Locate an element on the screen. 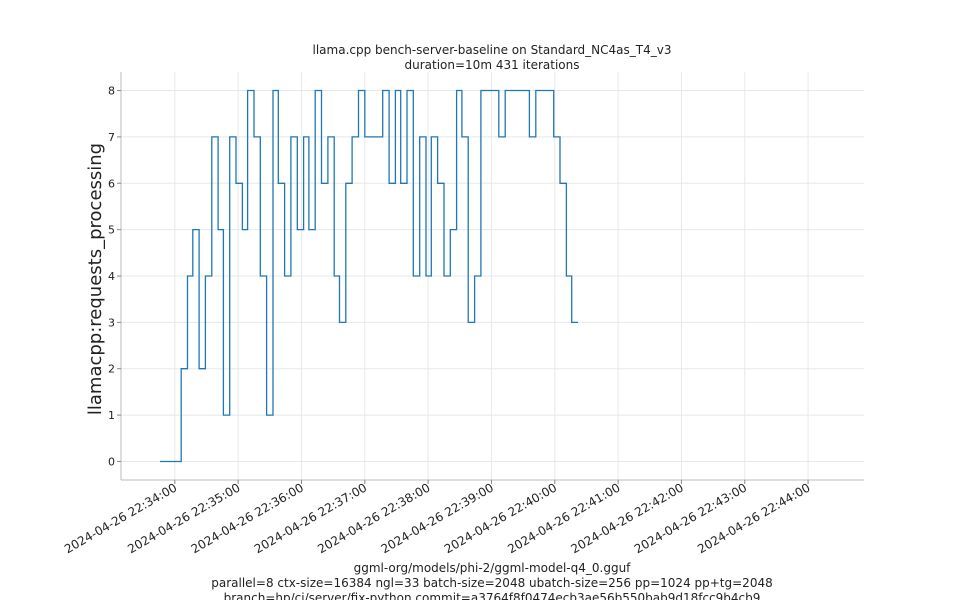  x-tick-label: 2024-04-26 22:34:00 is located at coordinates (120, 518).